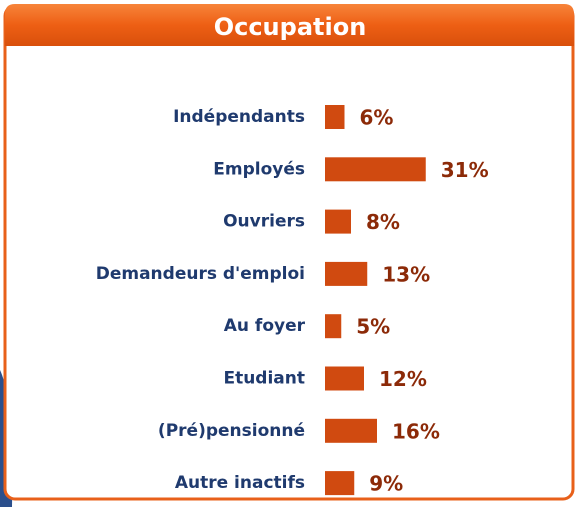 This screenshot has height=507, width=579. Describe the element at coordinates (231, 431) in the screenshot. I see `category-label: (Pré)pensionné` at that location.